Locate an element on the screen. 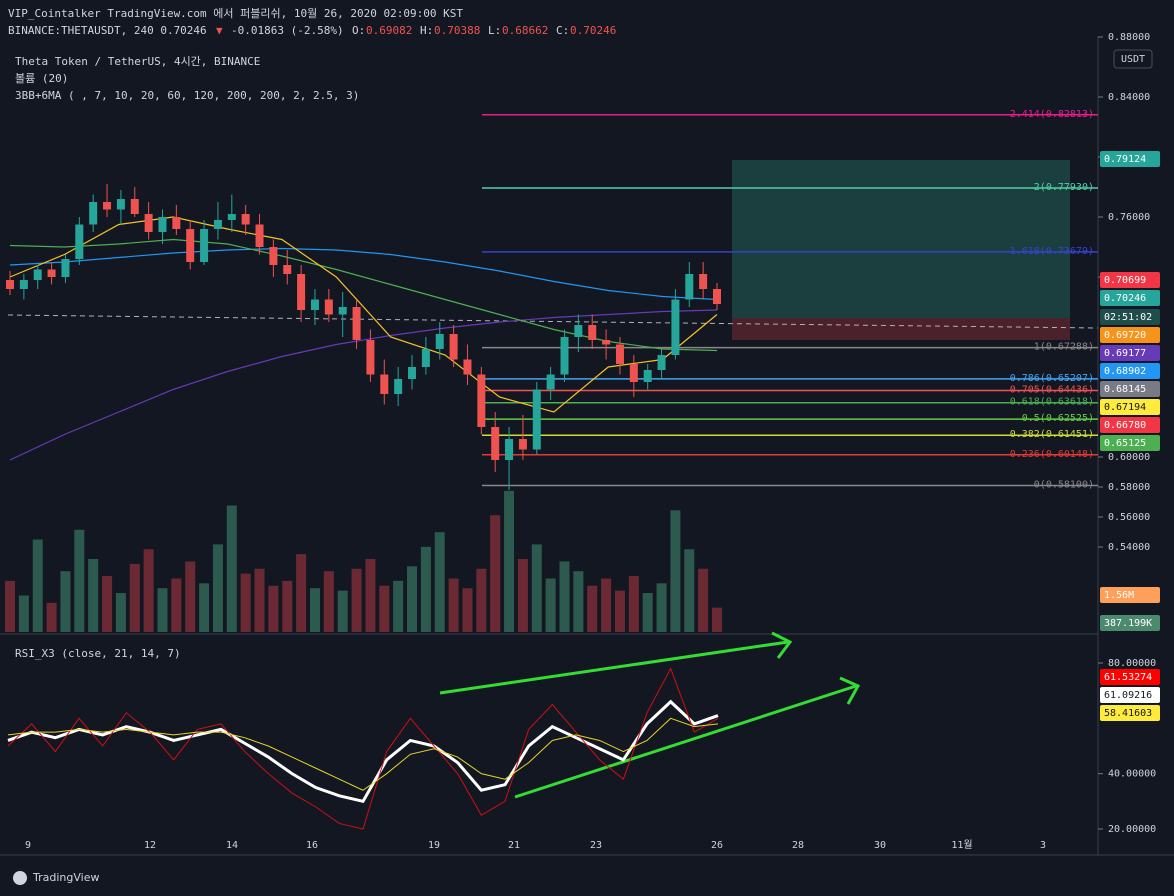 The height and width of the screenshot is (896, 1174). x-tick-label: 19 is located at coordinates (434, 845).